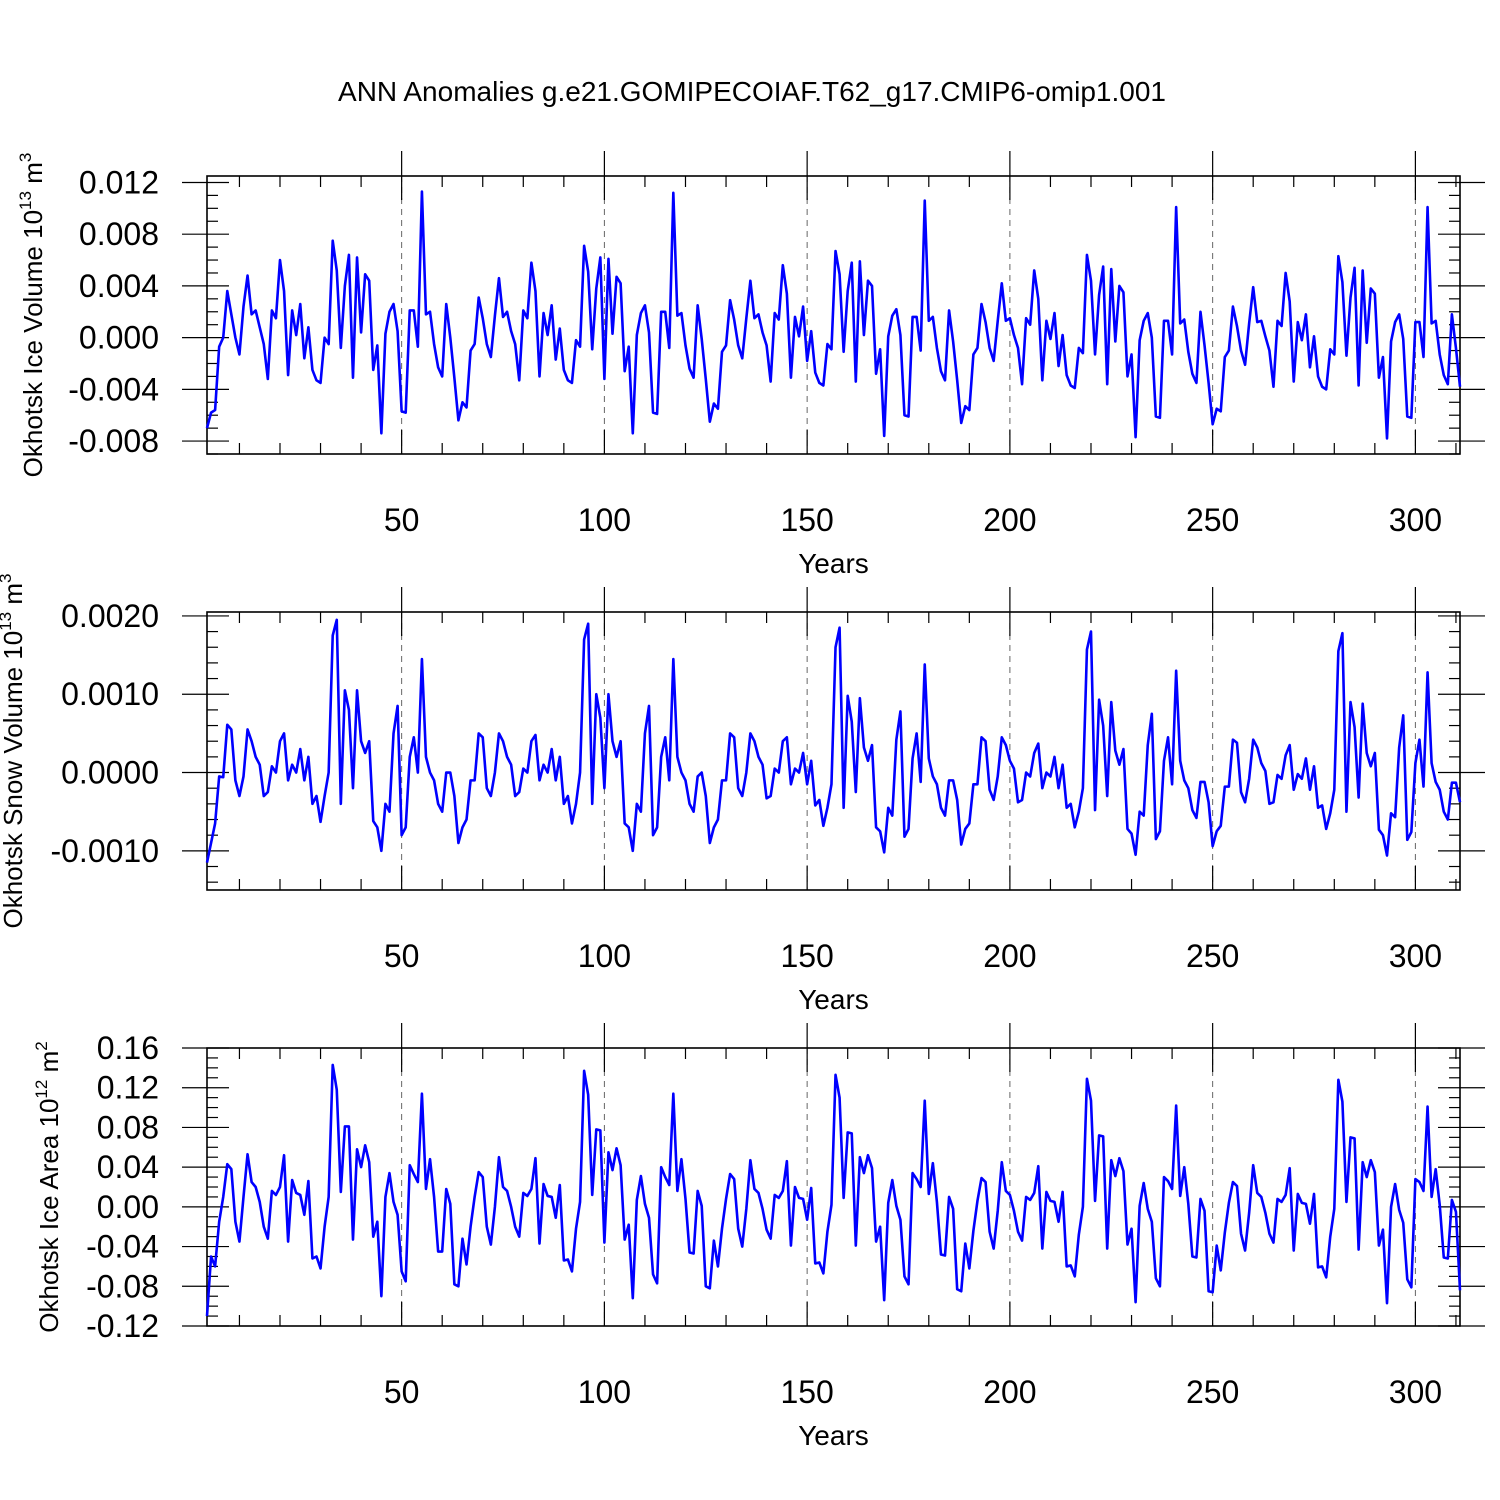  I want to click on chart-2-xtick-label-4: 250, so click(1212, 1392).